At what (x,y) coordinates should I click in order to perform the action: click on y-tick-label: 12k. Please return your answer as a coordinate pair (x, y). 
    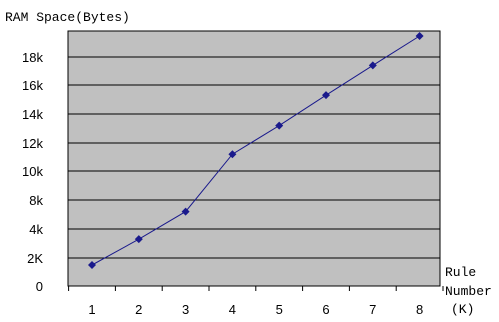
    Looking at the image, I should click on (32, 143).